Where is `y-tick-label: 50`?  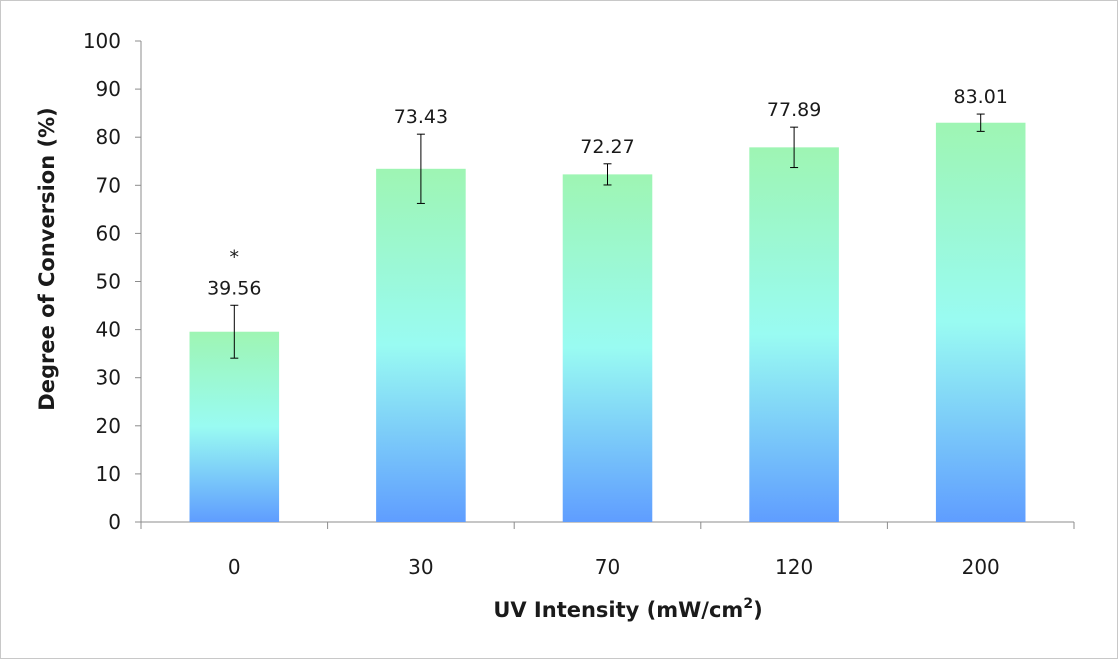 y-tick-label: 50 is located at coordinates (108, 282).